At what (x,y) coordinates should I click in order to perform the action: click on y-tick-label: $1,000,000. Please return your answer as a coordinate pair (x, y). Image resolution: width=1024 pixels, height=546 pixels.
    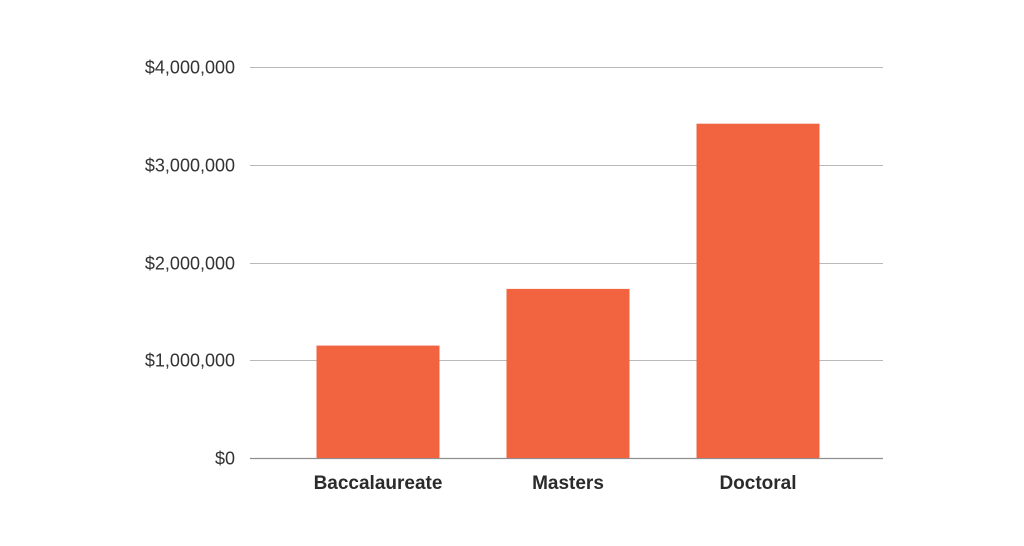
    Looking at the image, I should click on (190, 361).